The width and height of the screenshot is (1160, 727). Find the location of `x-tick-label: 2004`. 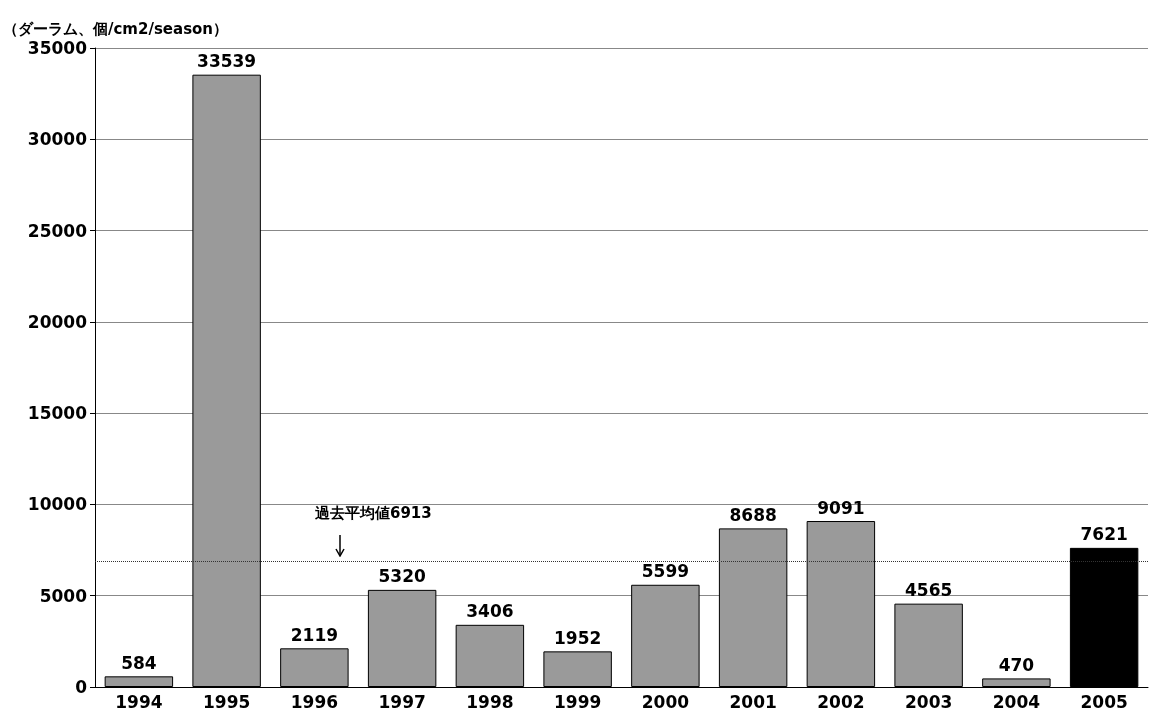

x-tick-label: 2004 is located at coordinates (1016, 701).